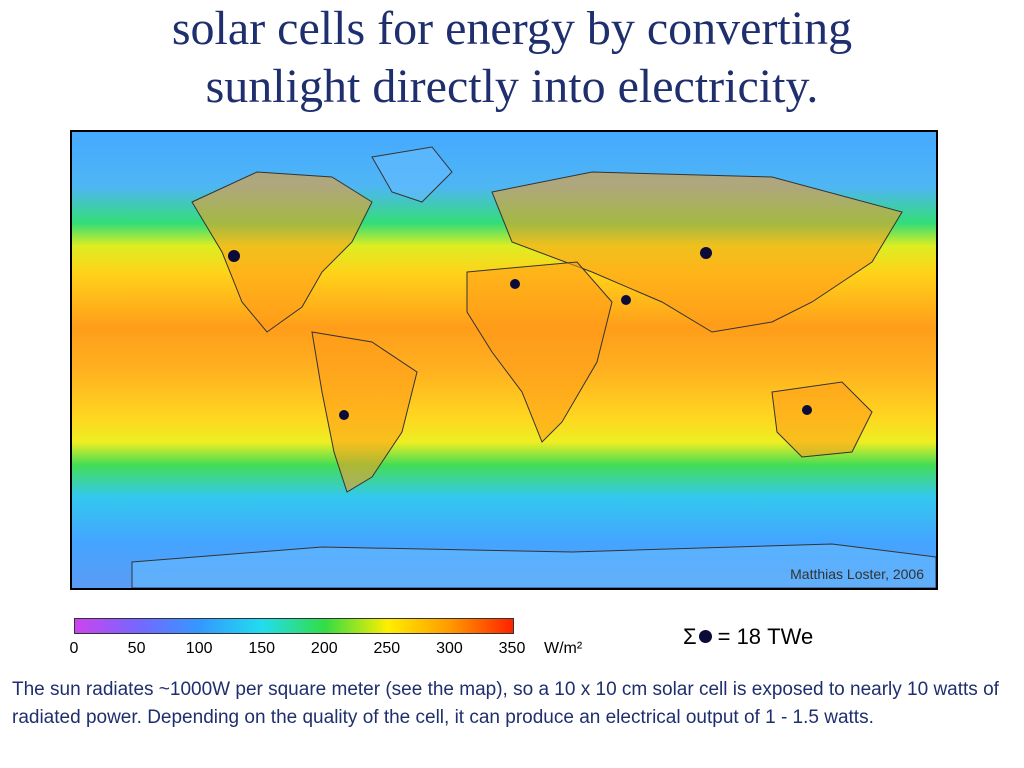 This screenshot has width=1024, height=768. Describe the element at coordinates (412, 174) in the screenshot. I see `greenland-outline` at that location.